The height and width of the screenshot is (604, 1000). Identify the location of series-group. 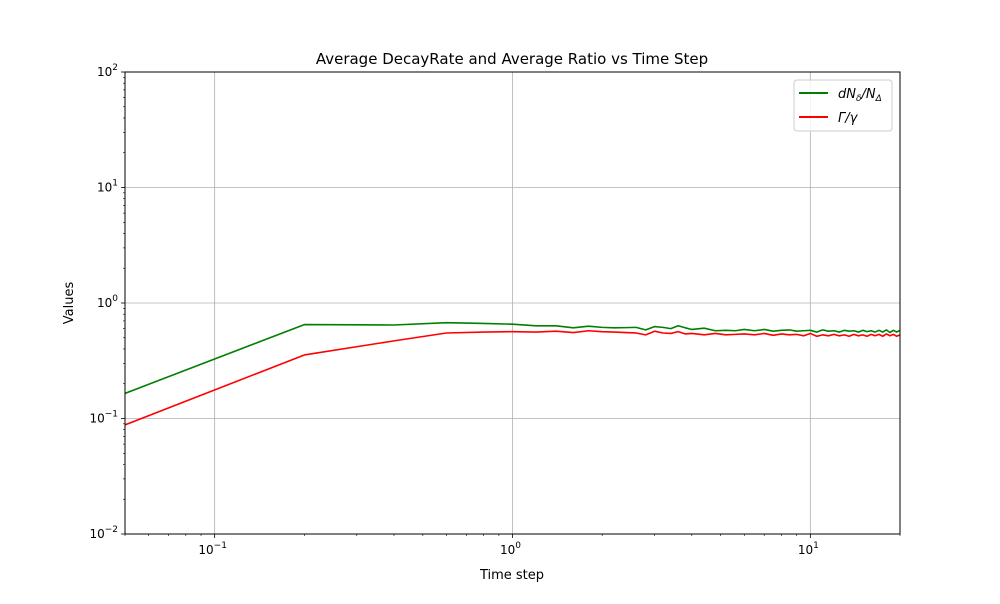
(512, 373).